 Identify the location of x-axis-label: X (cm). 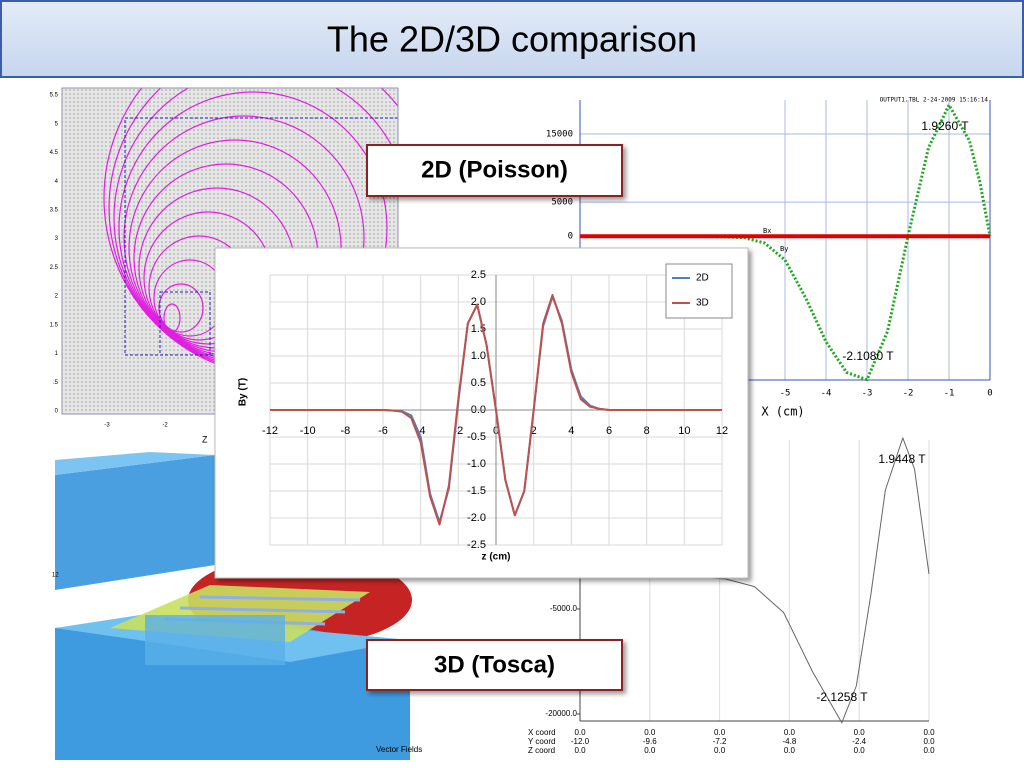
(782, 412).